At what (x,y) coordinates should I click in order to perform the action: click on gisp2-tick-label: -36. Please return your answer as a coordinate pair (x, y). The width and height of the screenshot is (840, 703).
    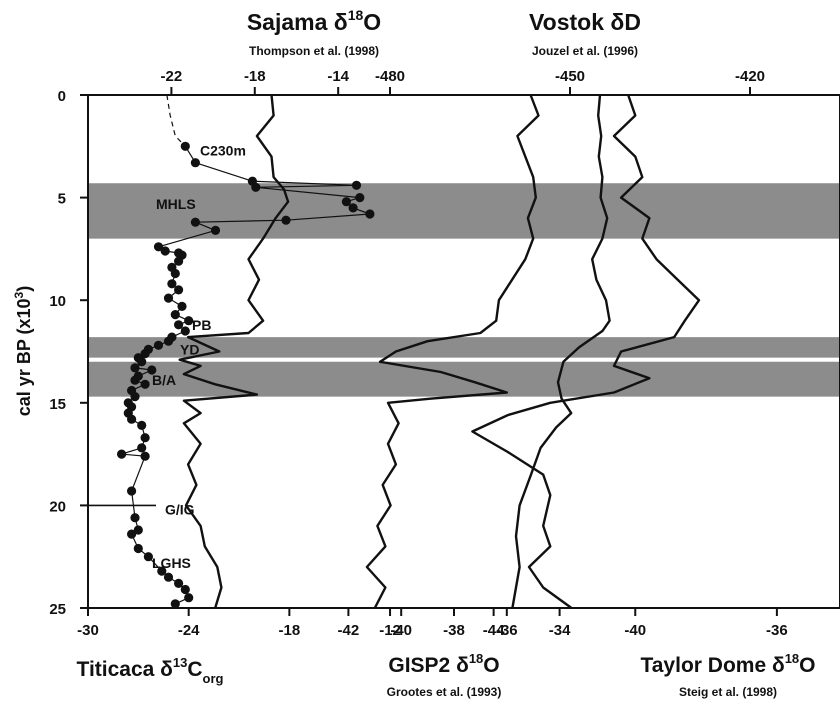
    Looking at the image, I should click on (507, 630).